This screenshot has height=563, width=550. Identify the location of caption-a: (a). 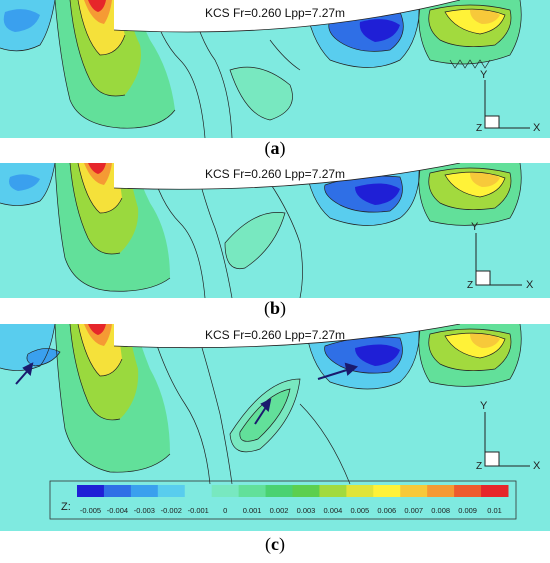
(275, 148).